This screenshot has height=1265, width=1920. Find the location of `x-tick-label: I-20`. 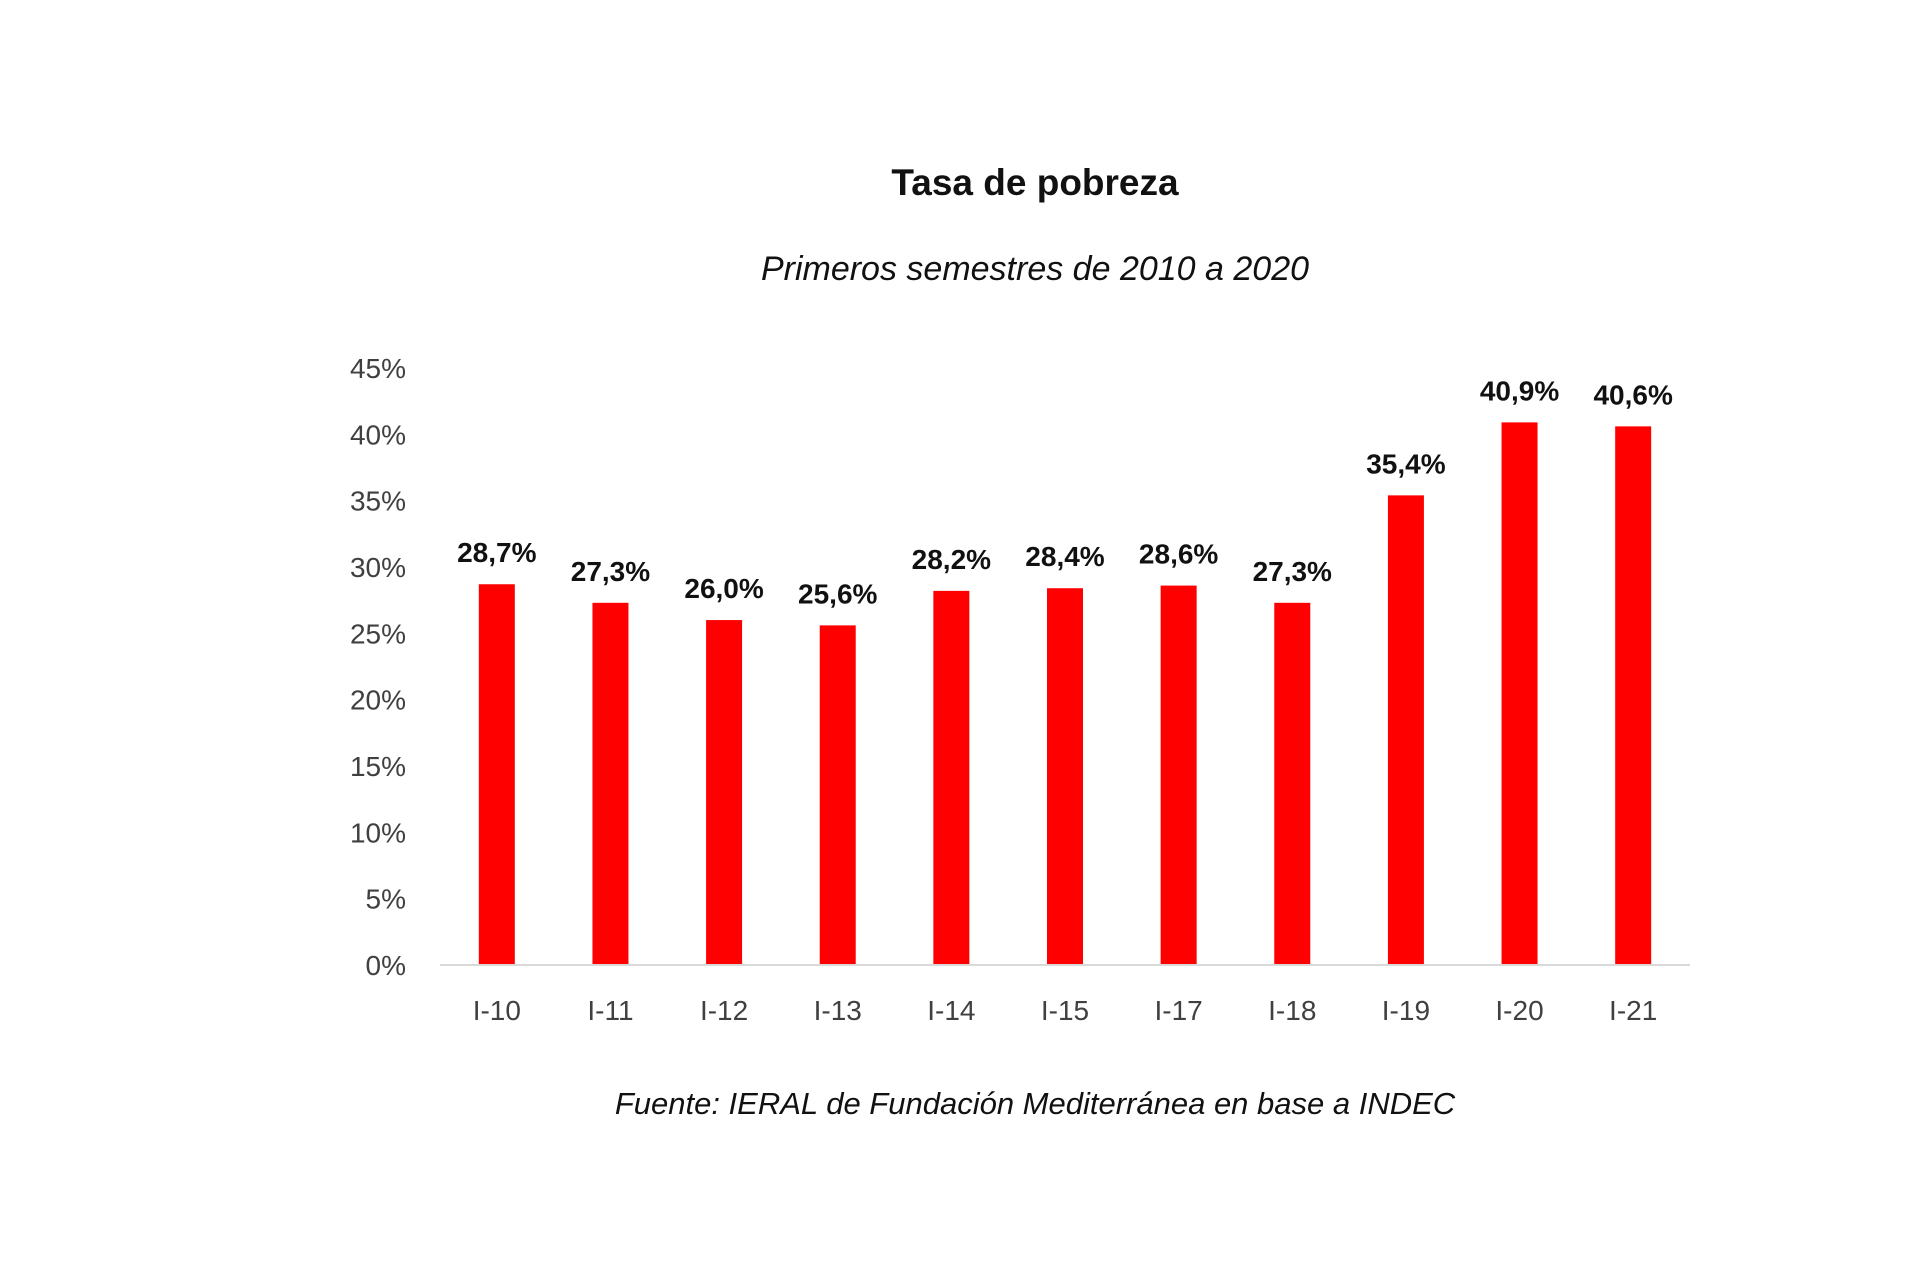

x-tick-label: I-20 is located at coordinates (1519, 1010).